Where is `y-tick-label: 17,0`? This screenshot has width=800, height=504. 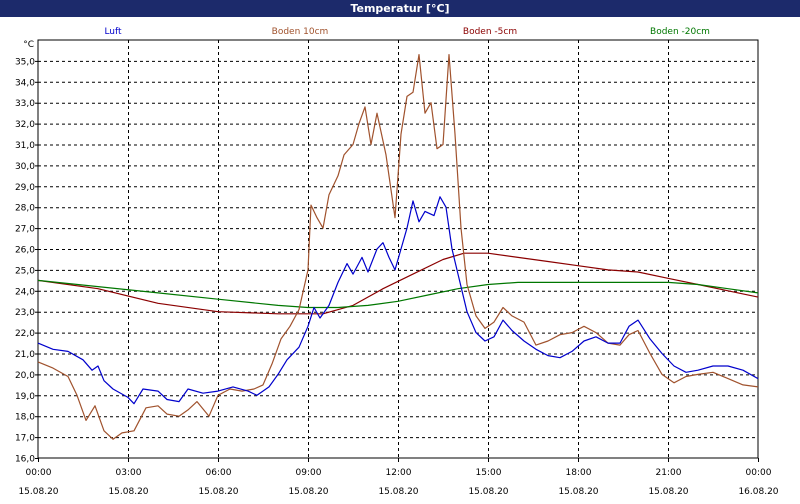 y-tick-label: 17,0 is located at coordinates (25, 439).